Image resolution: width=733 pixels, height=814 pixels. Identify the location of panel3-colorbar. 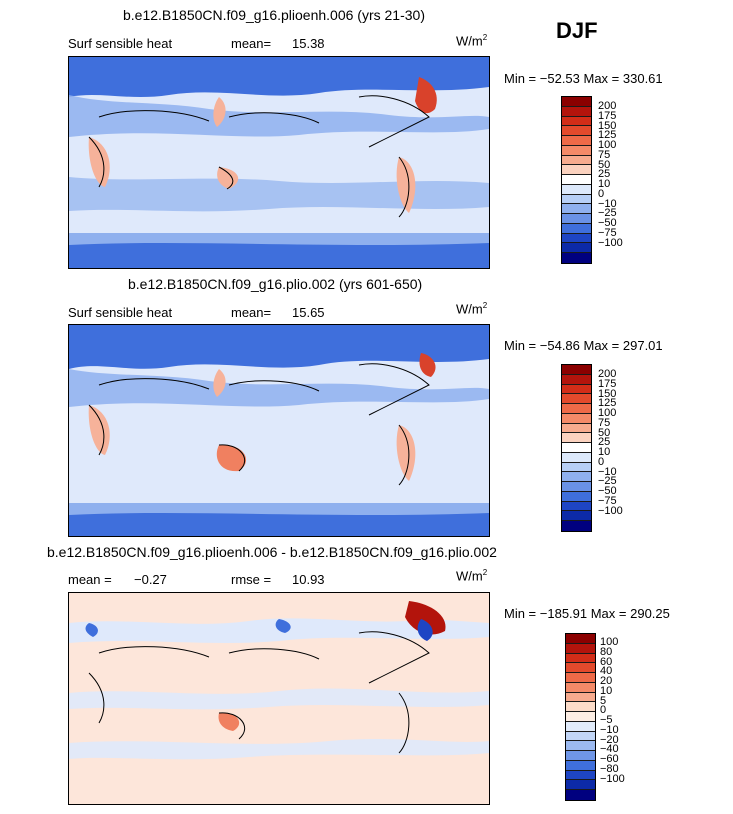
(580, 717).